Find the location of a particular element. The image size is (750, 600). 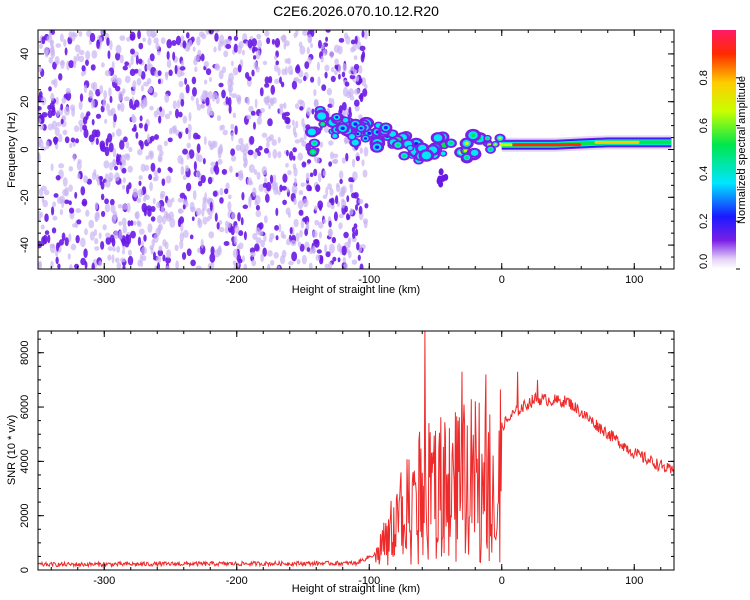

ridge-core is located at coordinates (617, 142).